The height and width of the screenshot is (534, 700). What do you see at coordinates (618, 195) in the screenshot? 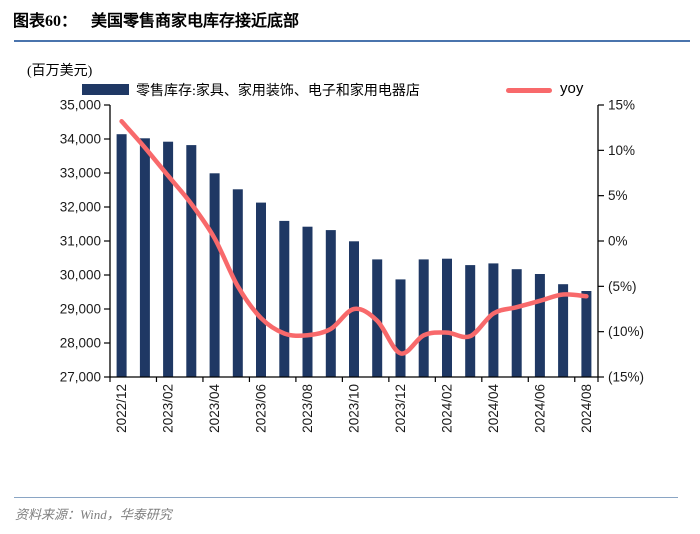
I see `right-axis-tick-label: 5%` at bounding box center [618, 195].